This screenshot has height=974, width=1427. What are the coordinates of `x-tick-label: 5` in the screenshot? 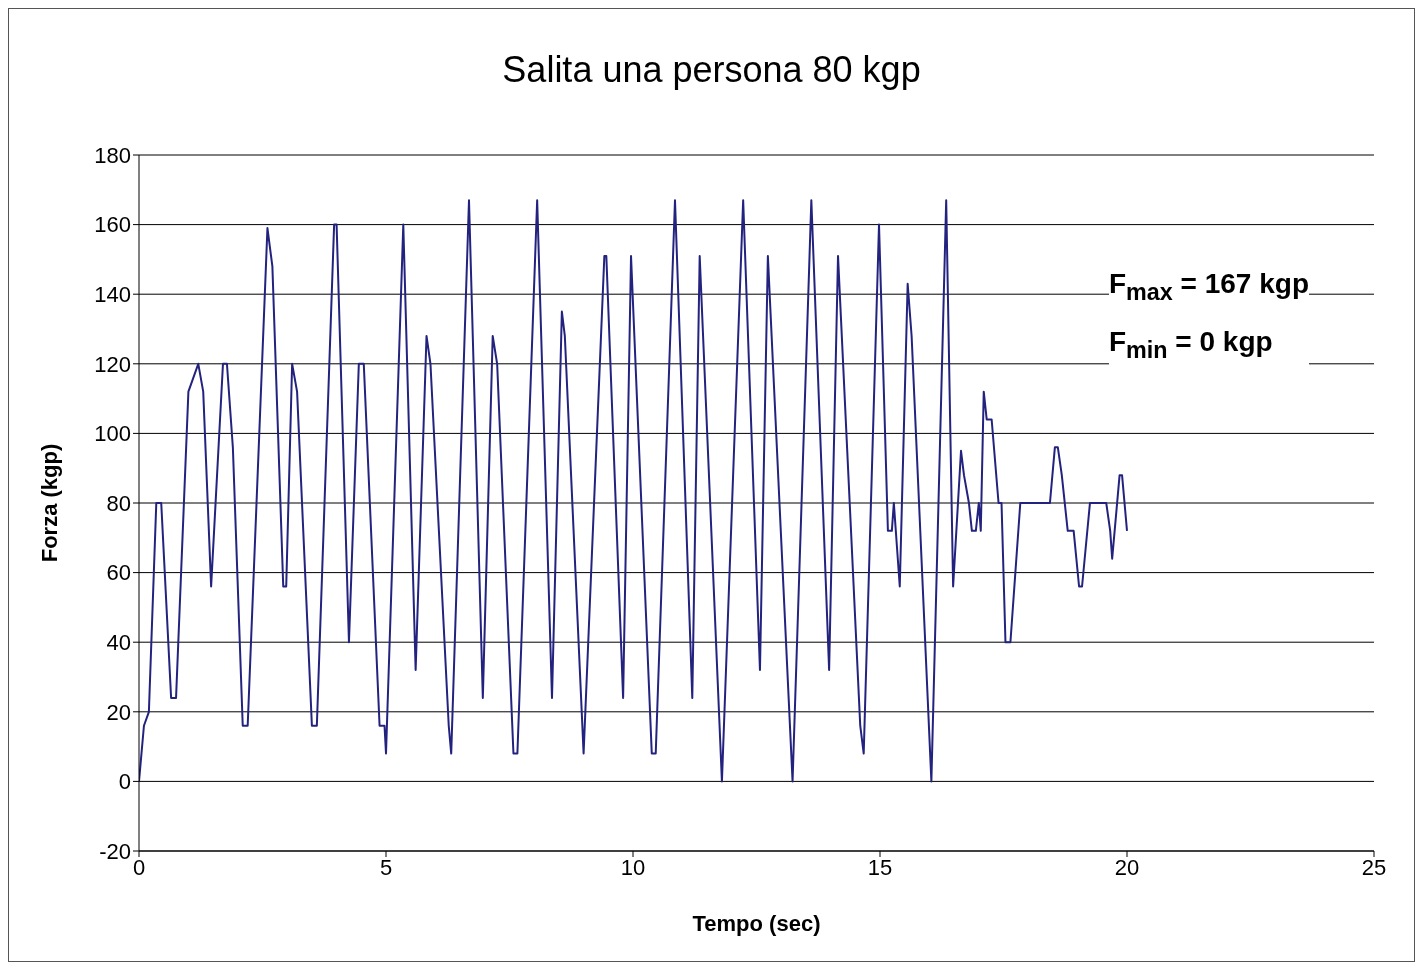 It's located at (386, 867).